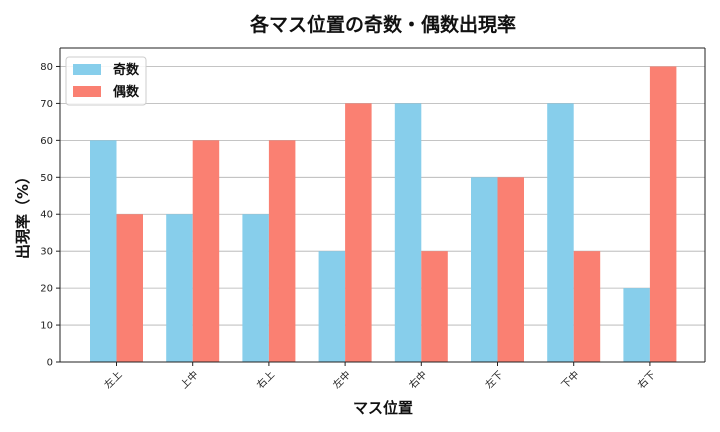  What do you see at coordinates (87, 69) in the screenshot?
I see `legend-swatch-odd` at bounding box center [87, 69].